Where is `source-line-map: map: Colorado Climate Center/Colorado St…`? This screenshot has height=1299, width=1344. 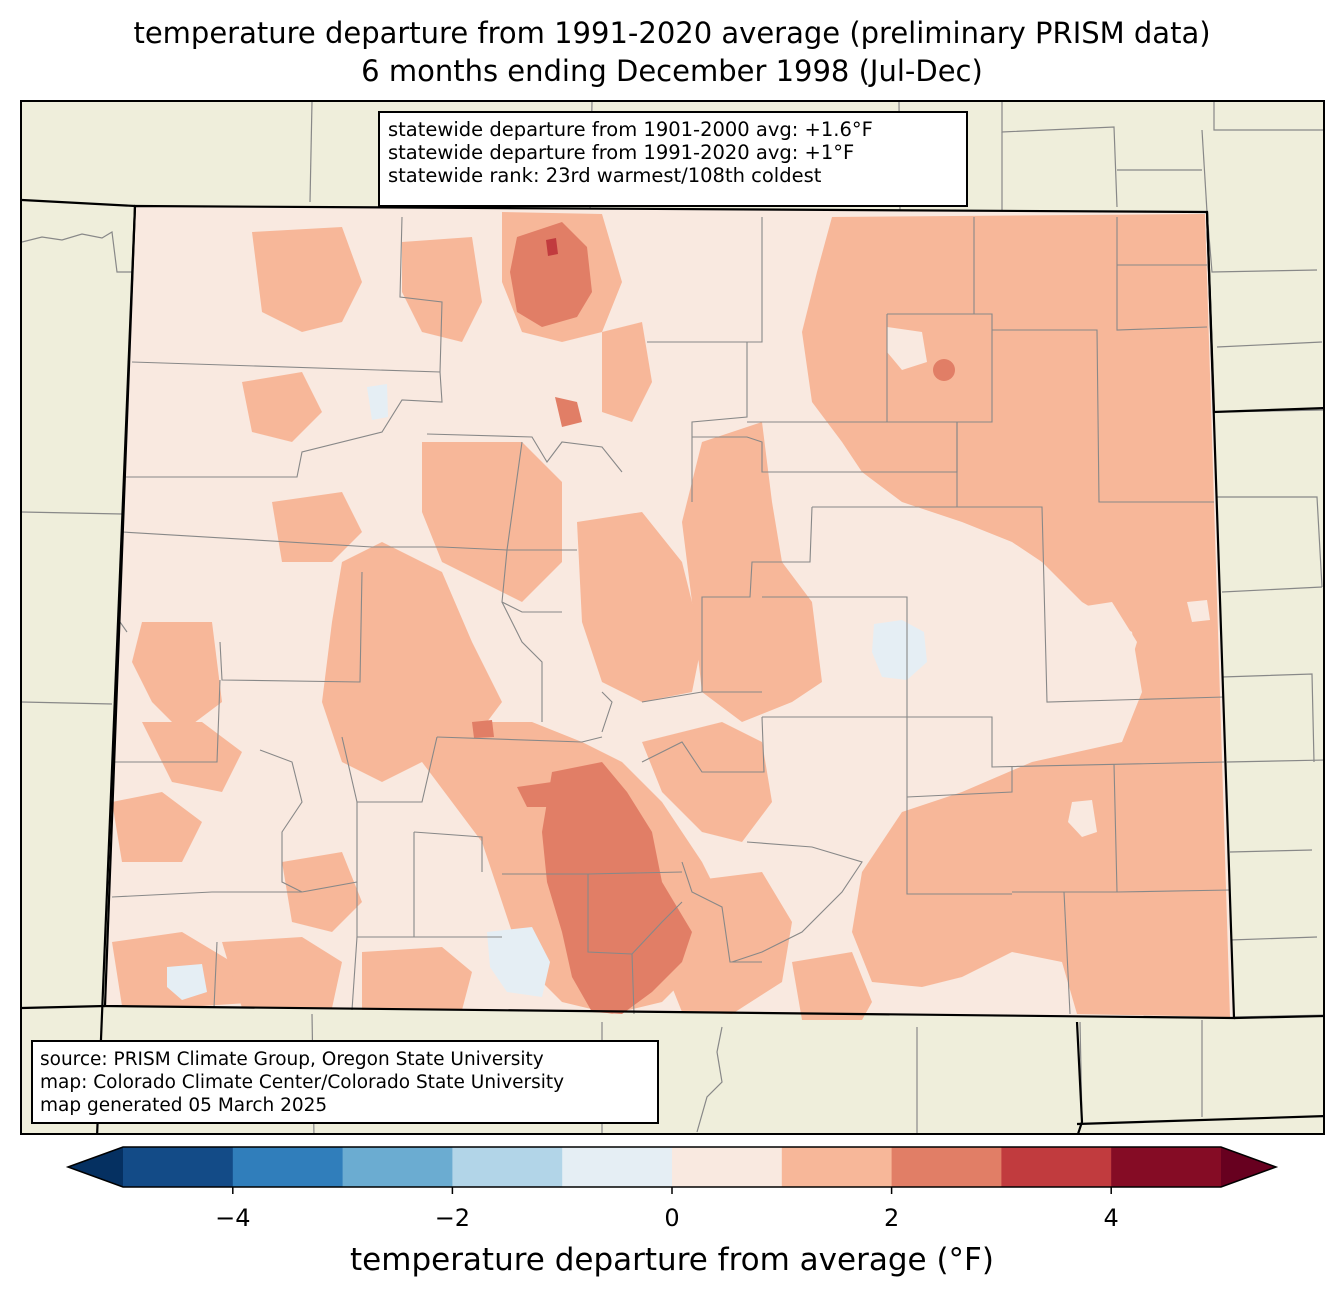 source-line-map: map: Colorado Climate Center/Colorado St… is located at coordinates (302, 1082).